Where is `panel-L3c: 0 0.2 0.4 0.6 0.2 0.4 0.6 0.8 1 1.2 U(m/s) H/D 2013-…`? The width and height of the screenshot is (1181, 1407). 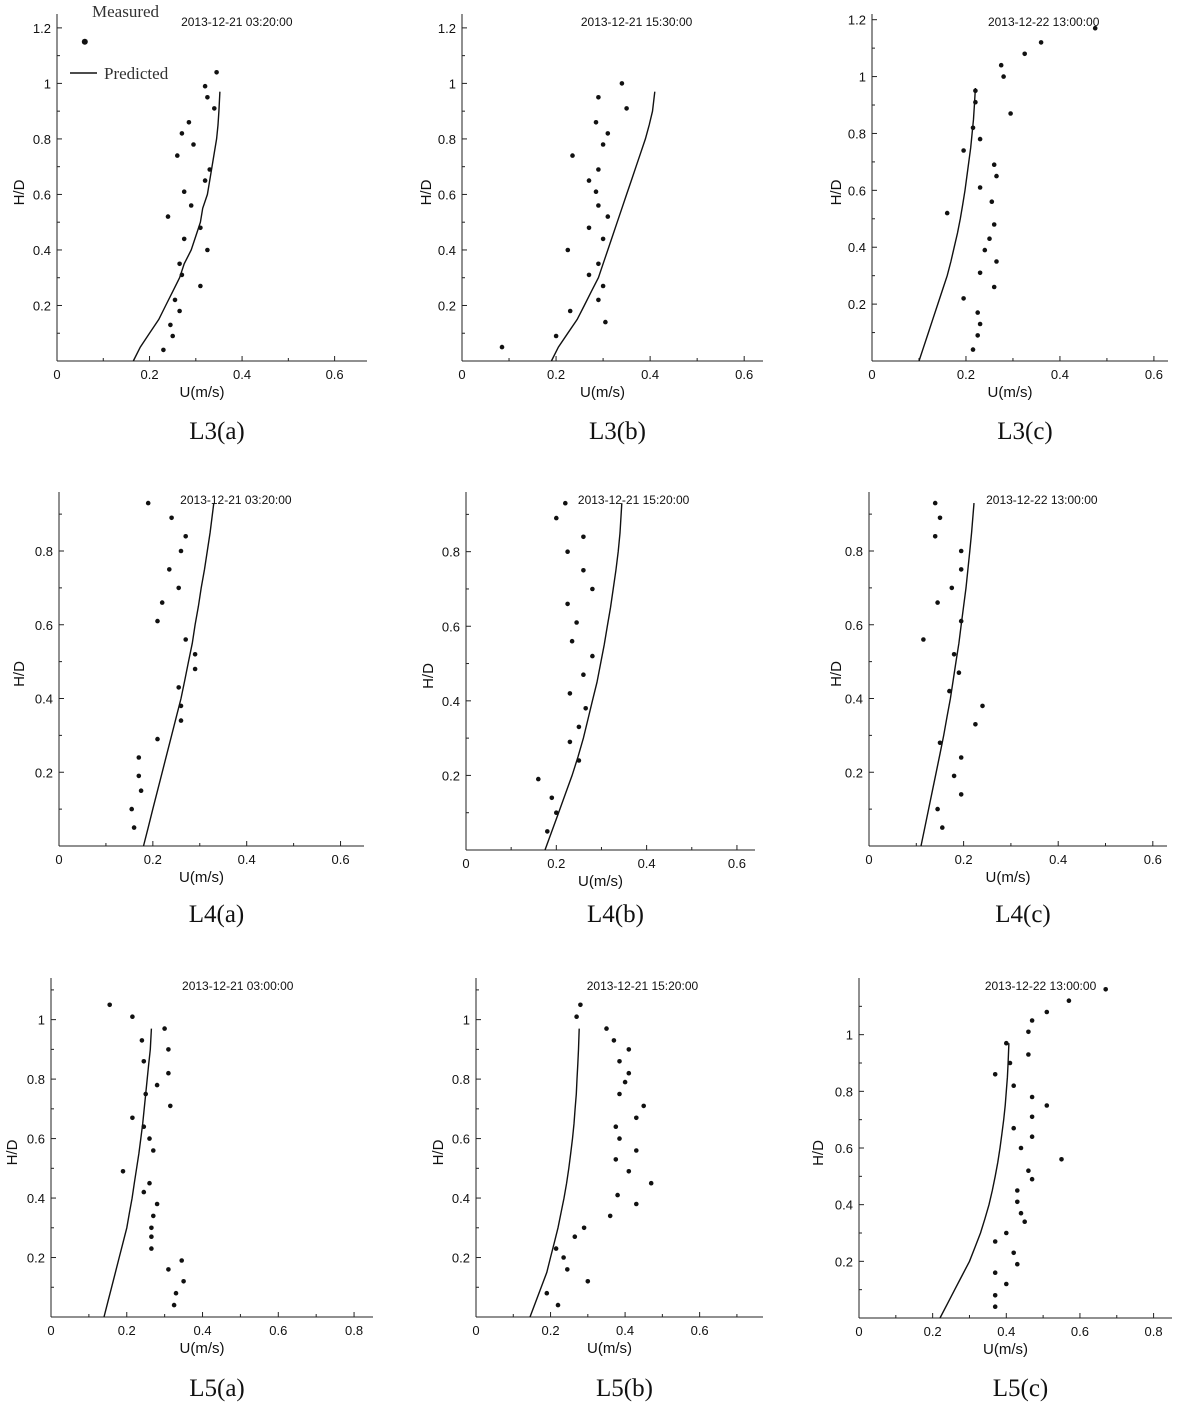 panel-L3c: 0 0.2 0.4 0.6 0.2 0.4 0.6 0.8 1 1.2 U(m/s) H/D 2013-… is located at coordinates (998, 229).